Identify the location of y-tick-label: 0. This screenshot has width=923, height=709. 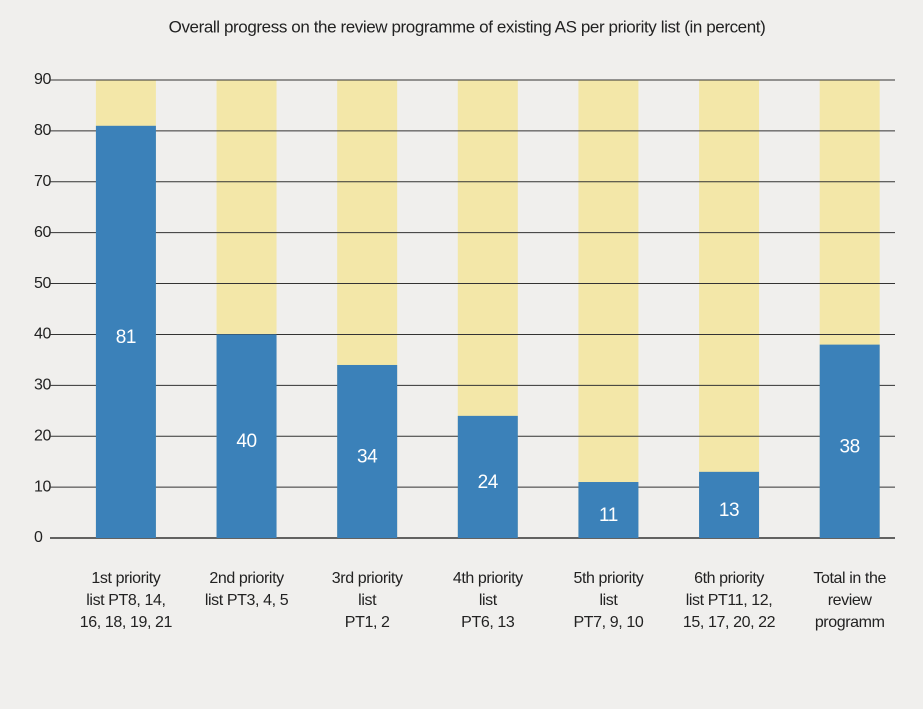
(38, 537).